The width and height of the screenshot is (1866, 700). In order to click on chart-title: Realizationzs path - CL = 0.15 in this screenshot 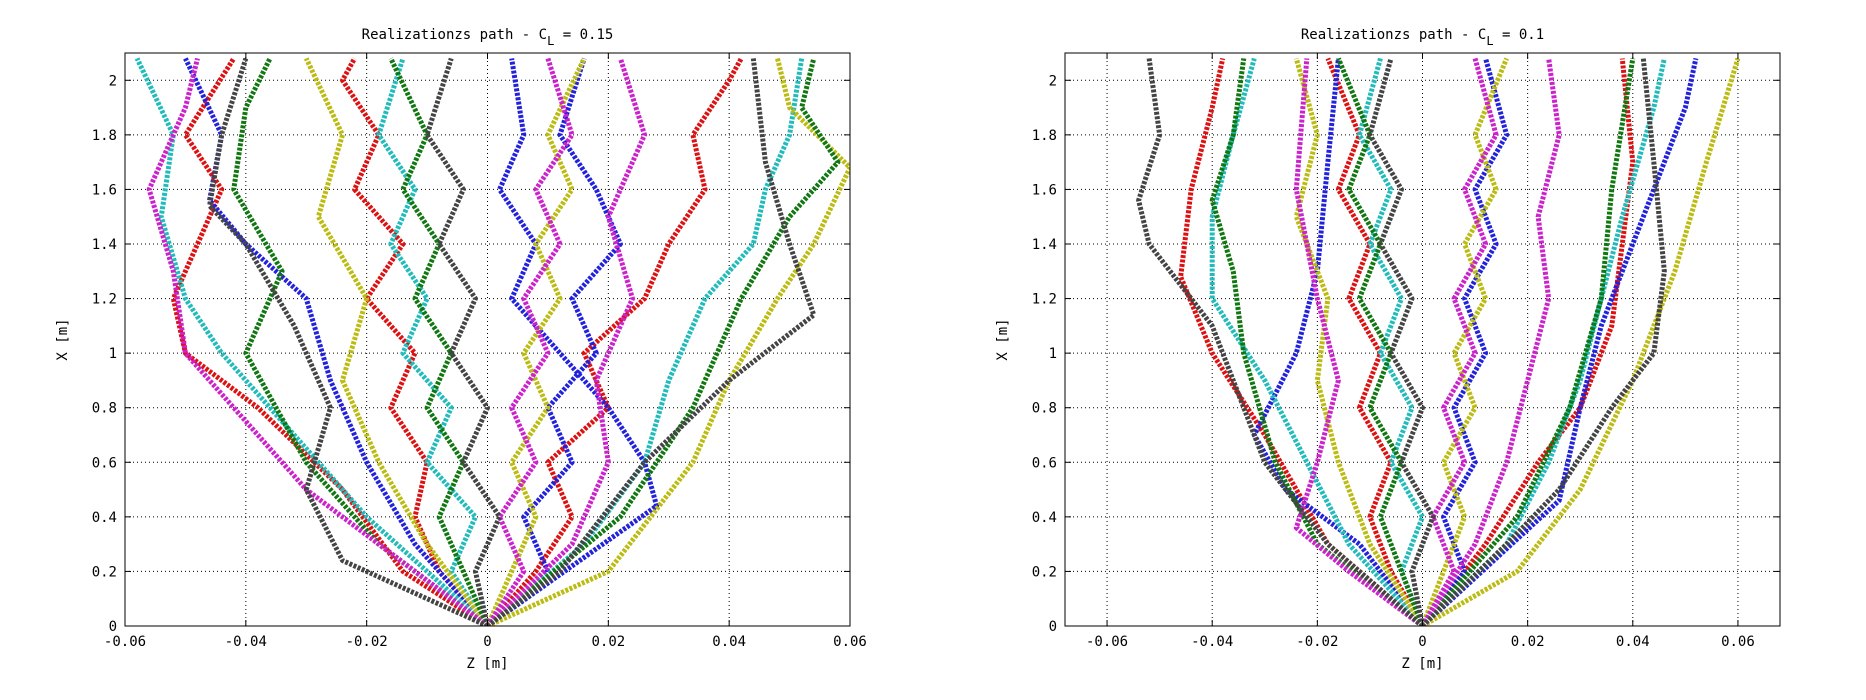, I will do `click(488, 37)`.